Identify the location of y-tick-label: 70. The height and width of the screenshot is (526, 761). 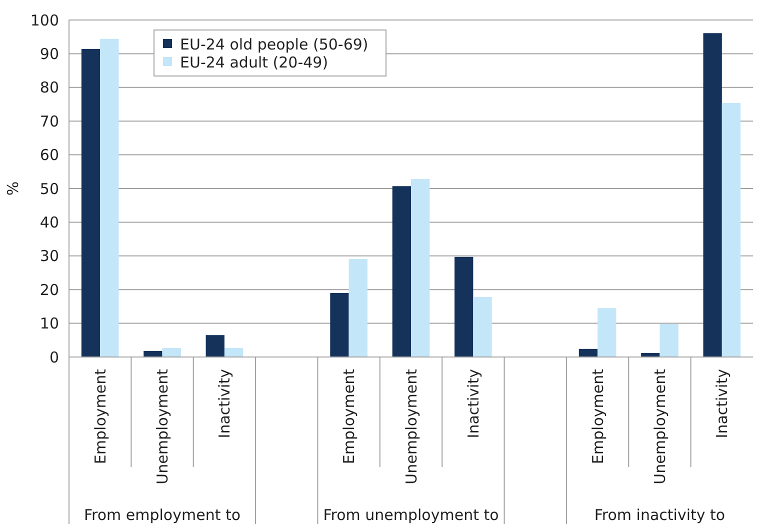
(49, 121).